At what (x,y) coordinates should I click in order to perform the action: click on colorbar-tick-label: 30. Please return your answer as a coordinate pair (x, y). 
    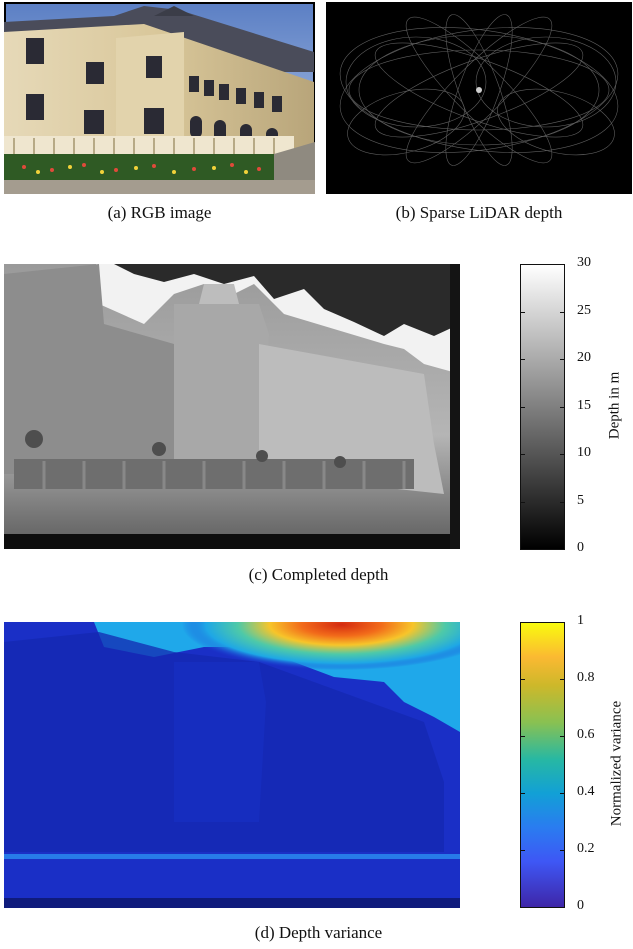
    Looking at the image, I should click on (584, 262).